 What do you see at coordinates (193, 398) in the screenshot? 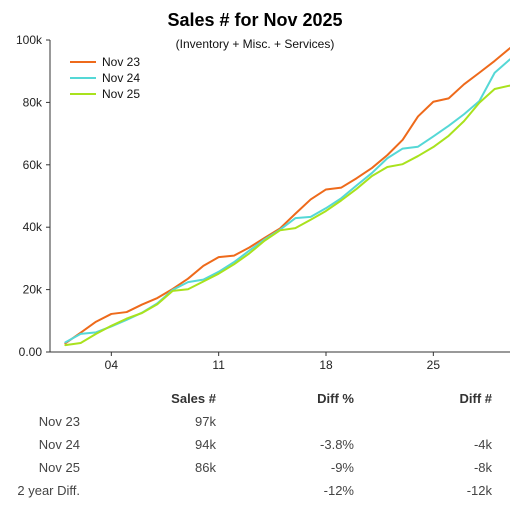
I see `summary-header-sales: Sales #` at bounding box center [193, 398].